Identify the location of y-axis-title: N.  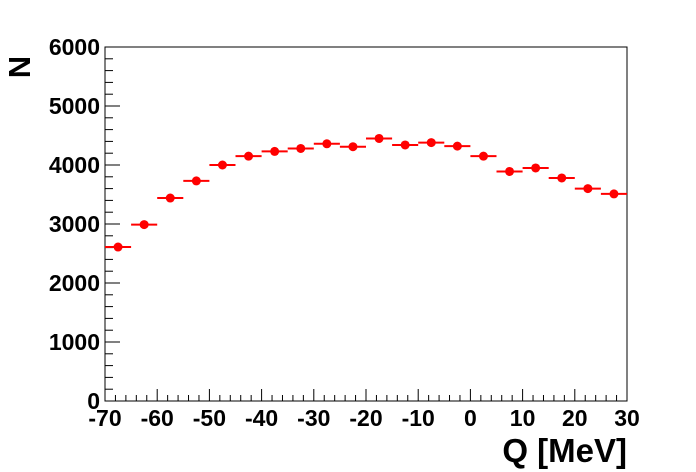
(19, 67).